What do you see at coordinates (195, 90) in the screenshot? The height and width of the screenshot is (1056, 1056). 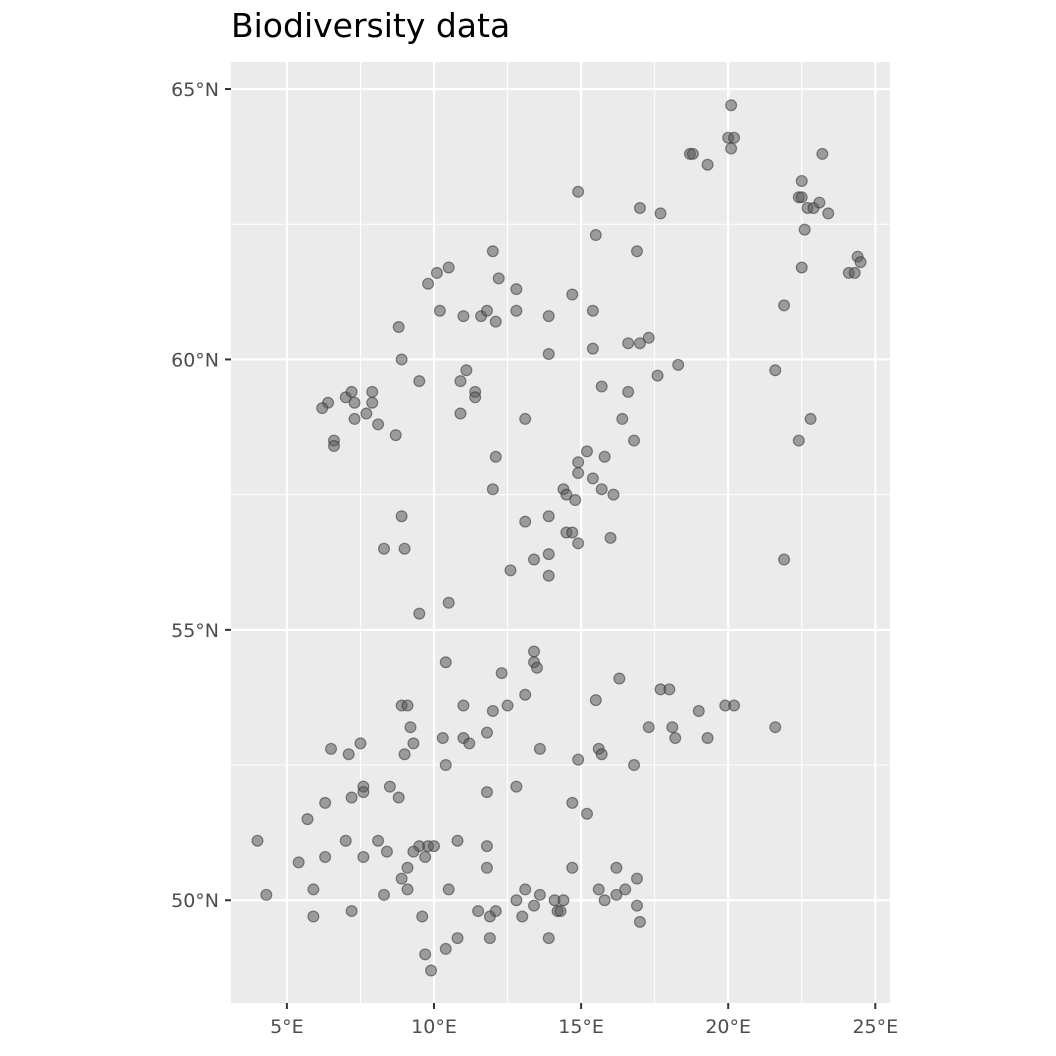 I see `y-tick-label: 65°N` at bounding box center [195, 90].